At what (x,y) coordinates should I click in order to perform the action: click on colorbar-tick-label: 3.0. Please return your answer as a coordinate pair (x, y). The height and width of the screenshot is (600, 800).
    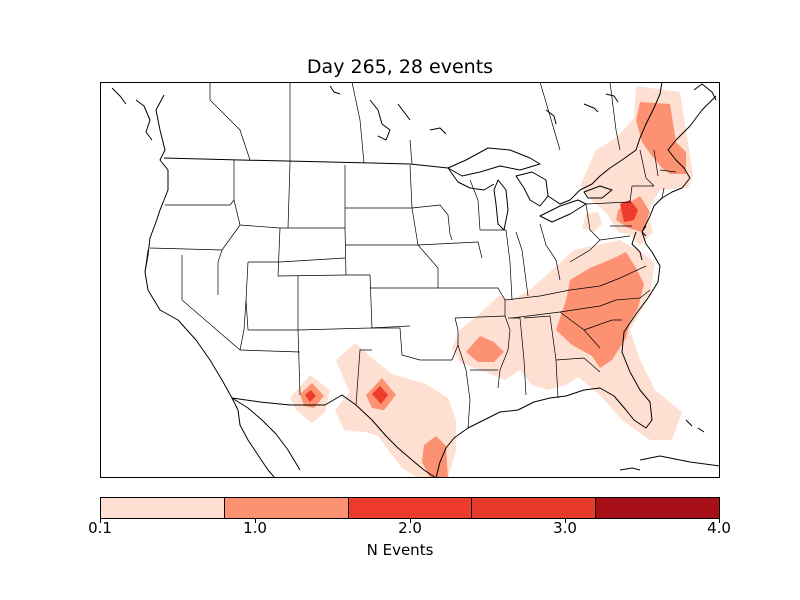
    Looking at the image, I should click on (565, 528).